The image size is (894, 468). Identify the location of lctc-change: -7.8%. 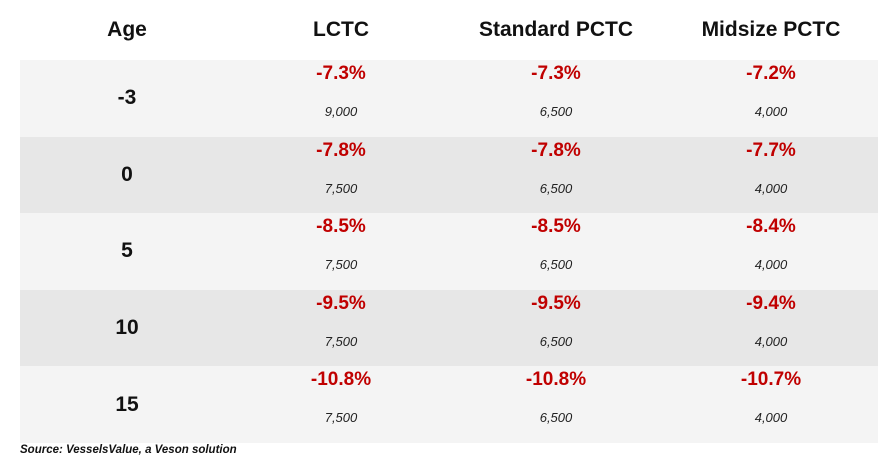
(341, 150).